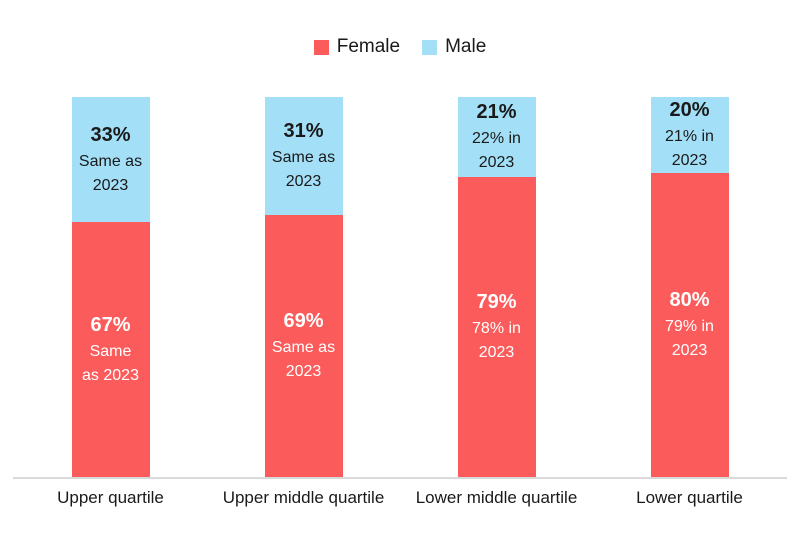  I want to click on female-segment: 79% 78% in 2023, so click(496, 326).